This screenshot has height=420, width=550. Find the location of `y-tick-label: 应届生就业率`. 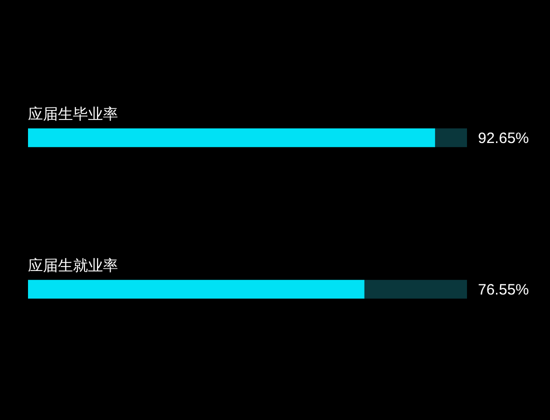

y-tick-label: 应届生就业率 is located at coordinates (73, 265).